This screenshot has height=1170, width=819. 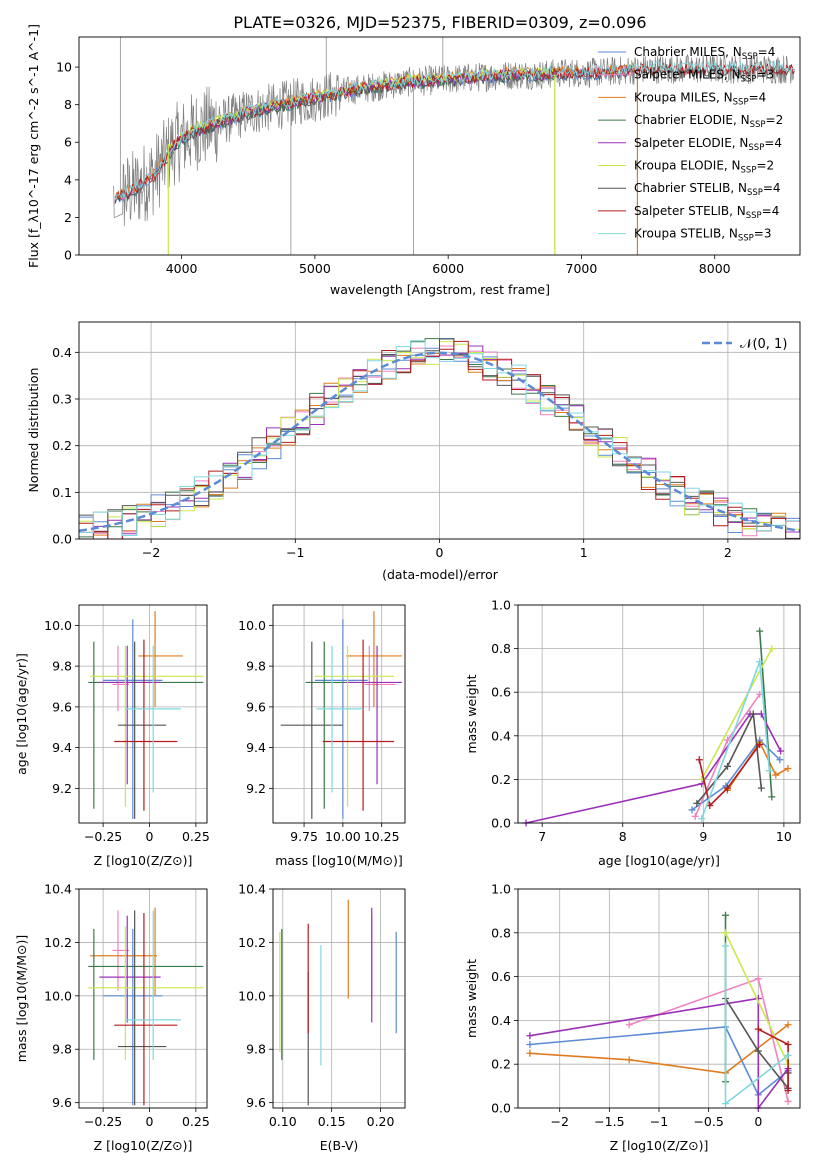 I want to click on weight-line-kroupa-elodie, so click(x=757, y=998).